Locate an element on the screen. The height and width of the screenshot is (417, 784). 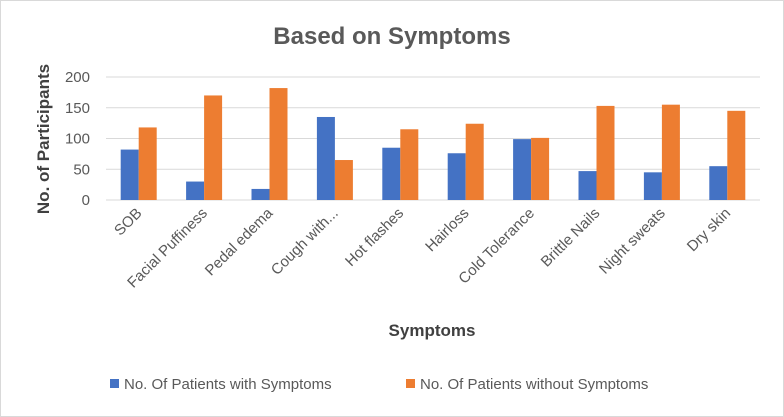
y-axis-title: No. of Participants is located at coordinates (43, 139).